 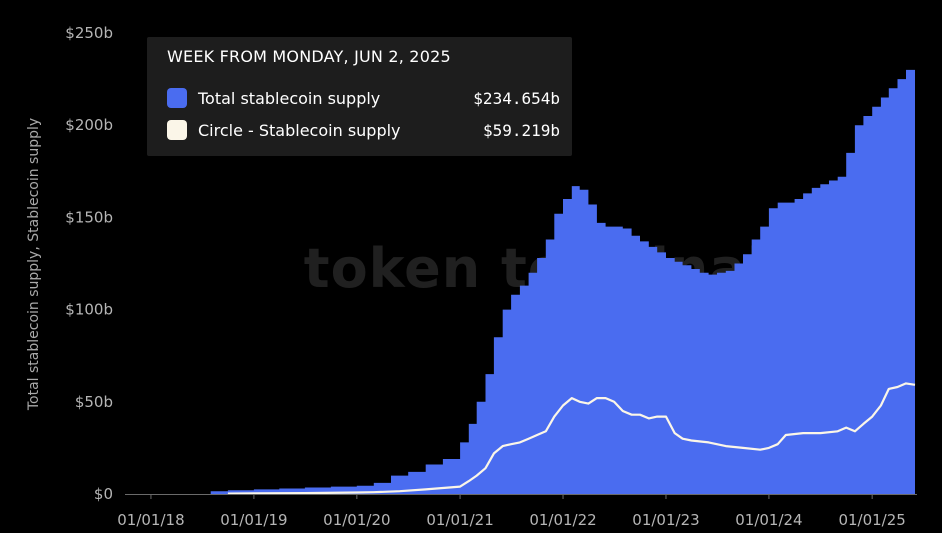 What do you see at coordinates (289, 98) in the screenshot?
I see `tooltip-label-total: Total stablecoin supply` at bounding box center [289, 98].